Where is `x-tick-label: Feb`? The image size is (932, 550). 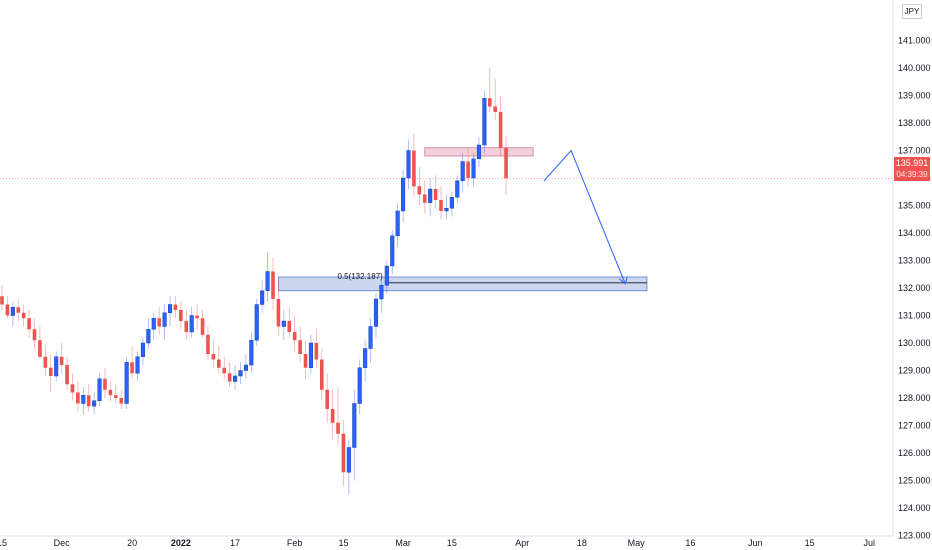
x-tick-label: Feb is located at coordinates (295, 543).